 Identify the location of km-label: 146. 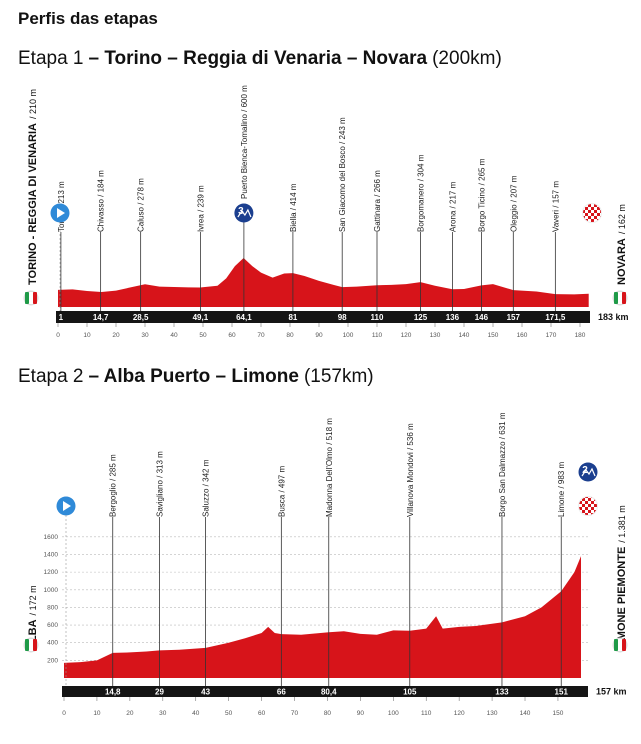
(482, 317).